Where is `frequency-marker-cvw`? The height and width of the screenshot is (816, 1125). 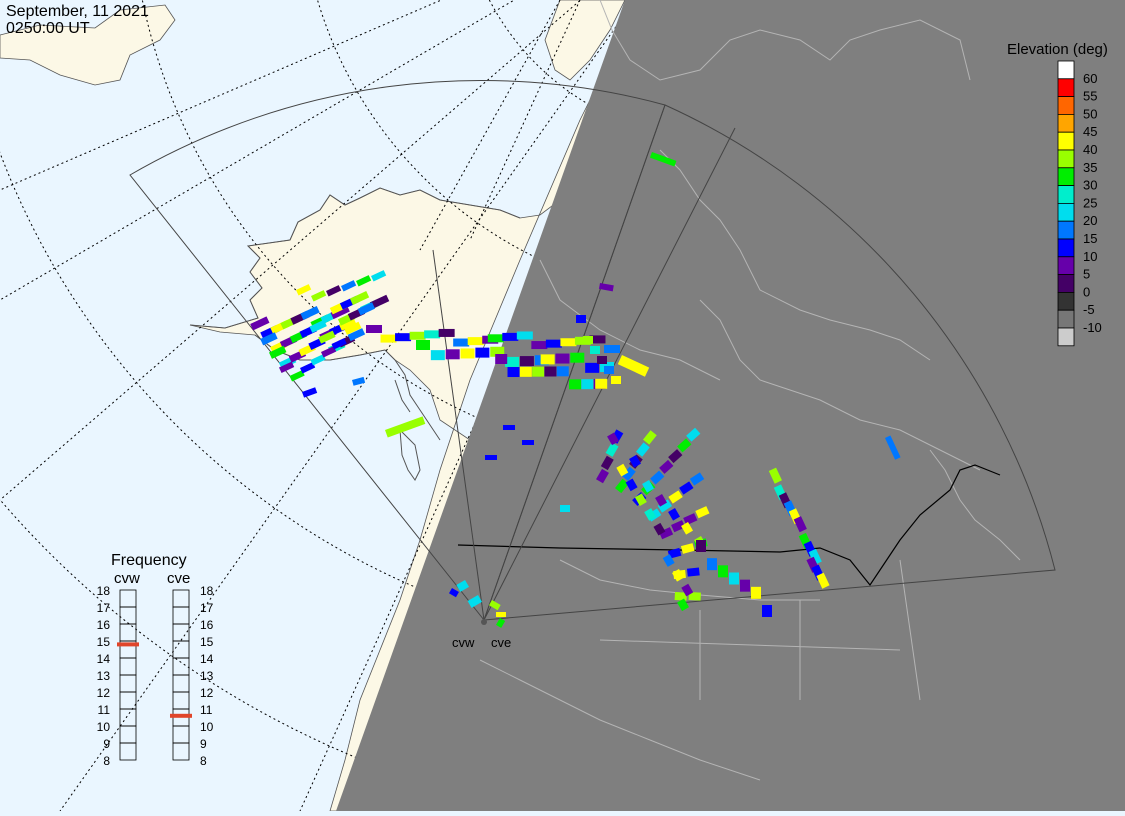 frequency-marker-cvw is located at coordinates (128, 644).